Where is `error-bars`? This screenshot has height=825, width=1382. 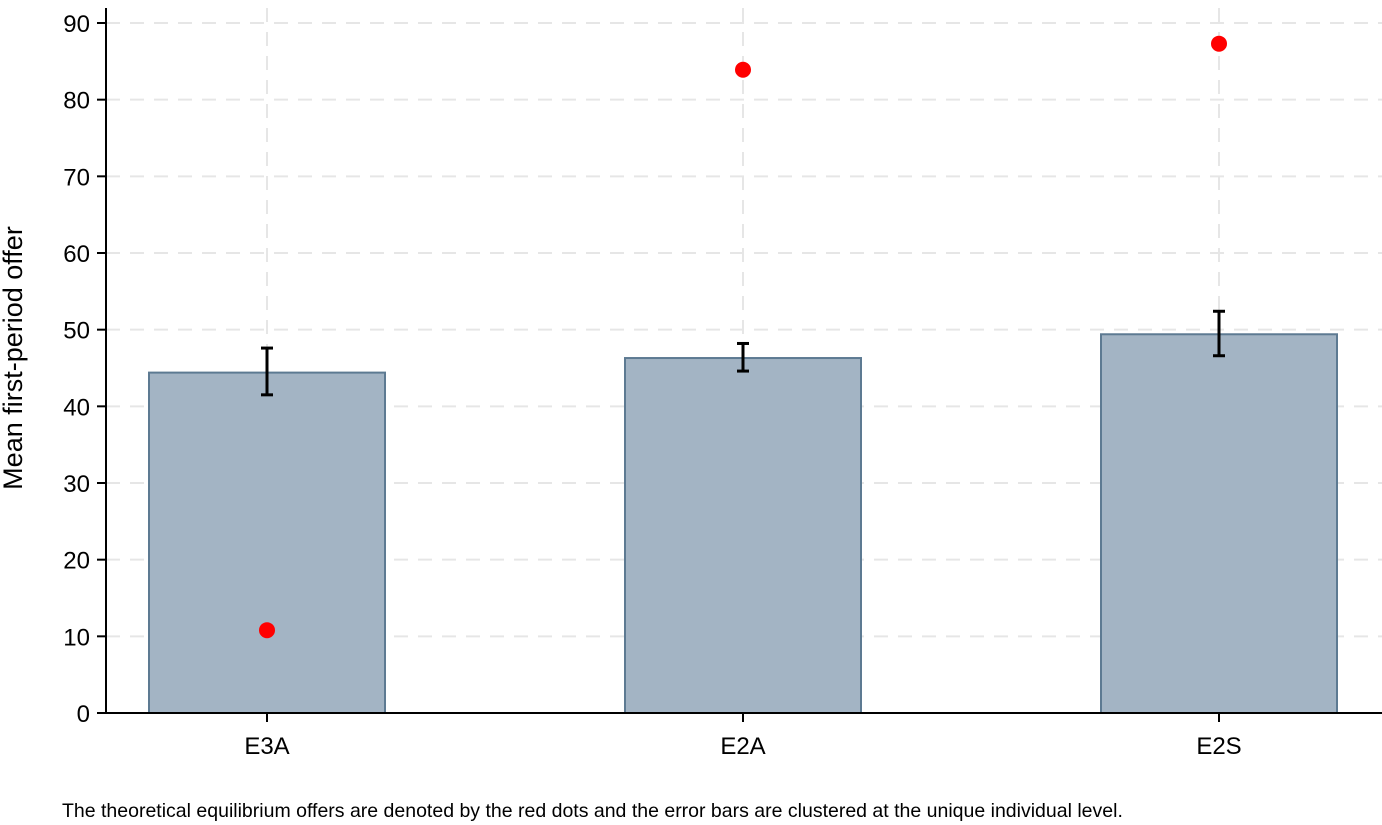
error-bars is located at coordinates (743, 353).